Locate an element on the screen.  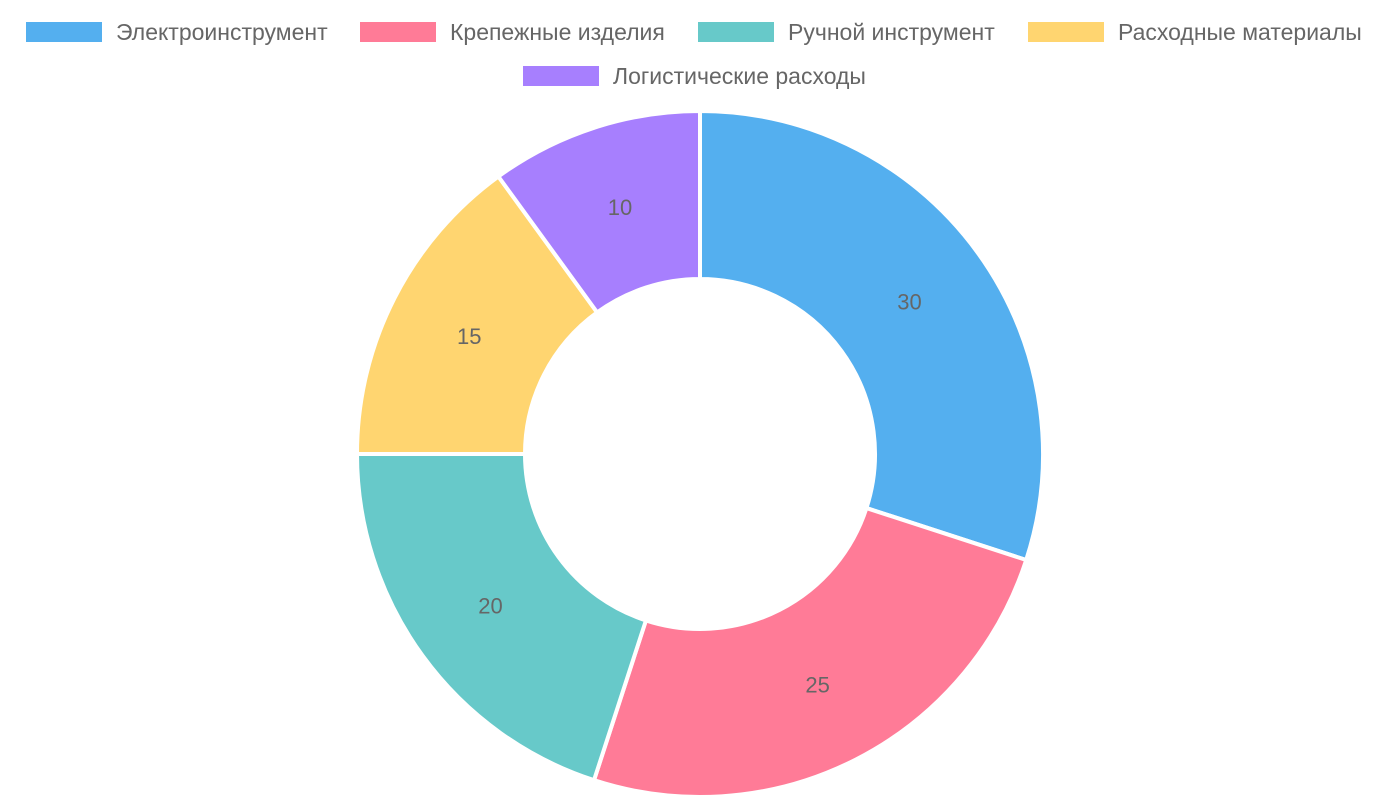
slice-value-label: 20 is located at coordinates (490, 606).